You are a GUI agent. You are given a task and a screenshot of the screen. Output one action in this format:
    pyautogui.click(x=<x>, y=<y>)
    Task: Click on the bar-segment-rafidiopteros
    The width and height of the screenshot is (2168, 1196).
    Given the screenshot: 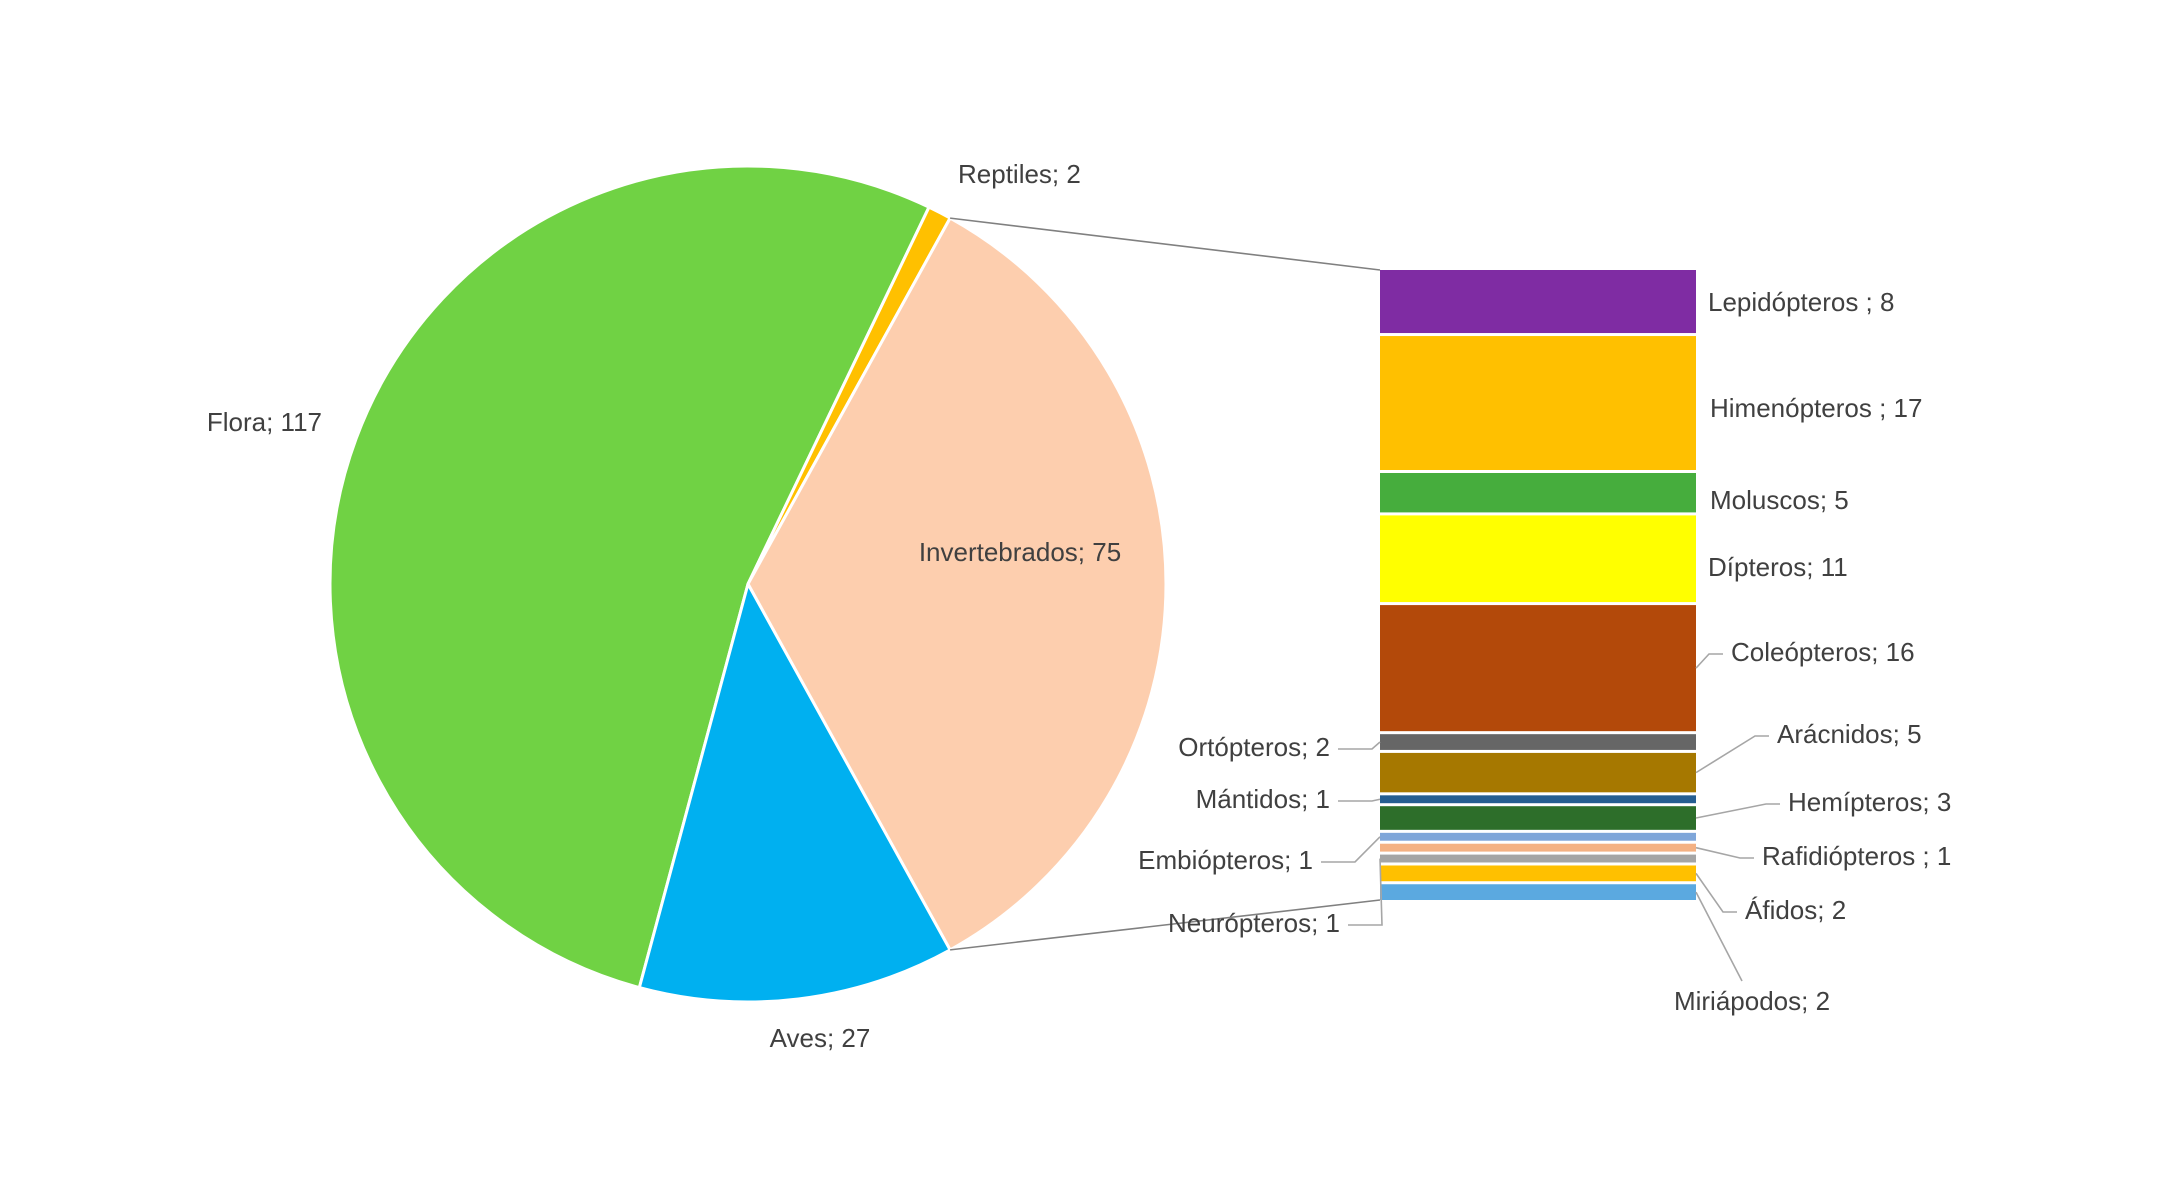 What is the action you would take?
    pyautogui.click(x=1538, y=847)
    